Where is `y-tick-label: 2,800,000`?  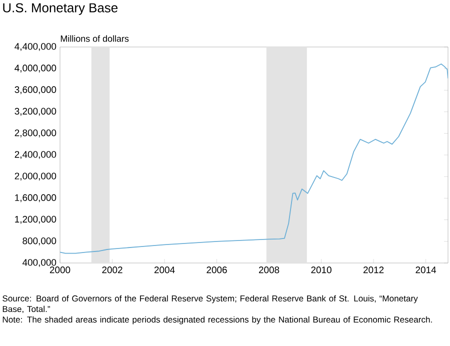 y-tick-label: 2,800,000 is located at coordinates (35, 133).